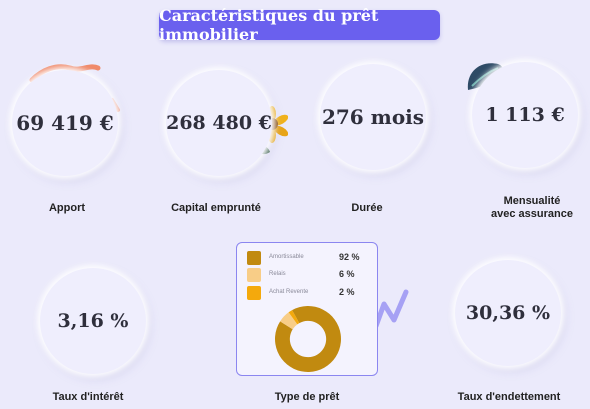 The width and height of the screenshot is (590, 409). What do you see at coordinates (308, 339) in the screenshot?
I see `donut-slice-amortissable` at bounding box center [308, 339].